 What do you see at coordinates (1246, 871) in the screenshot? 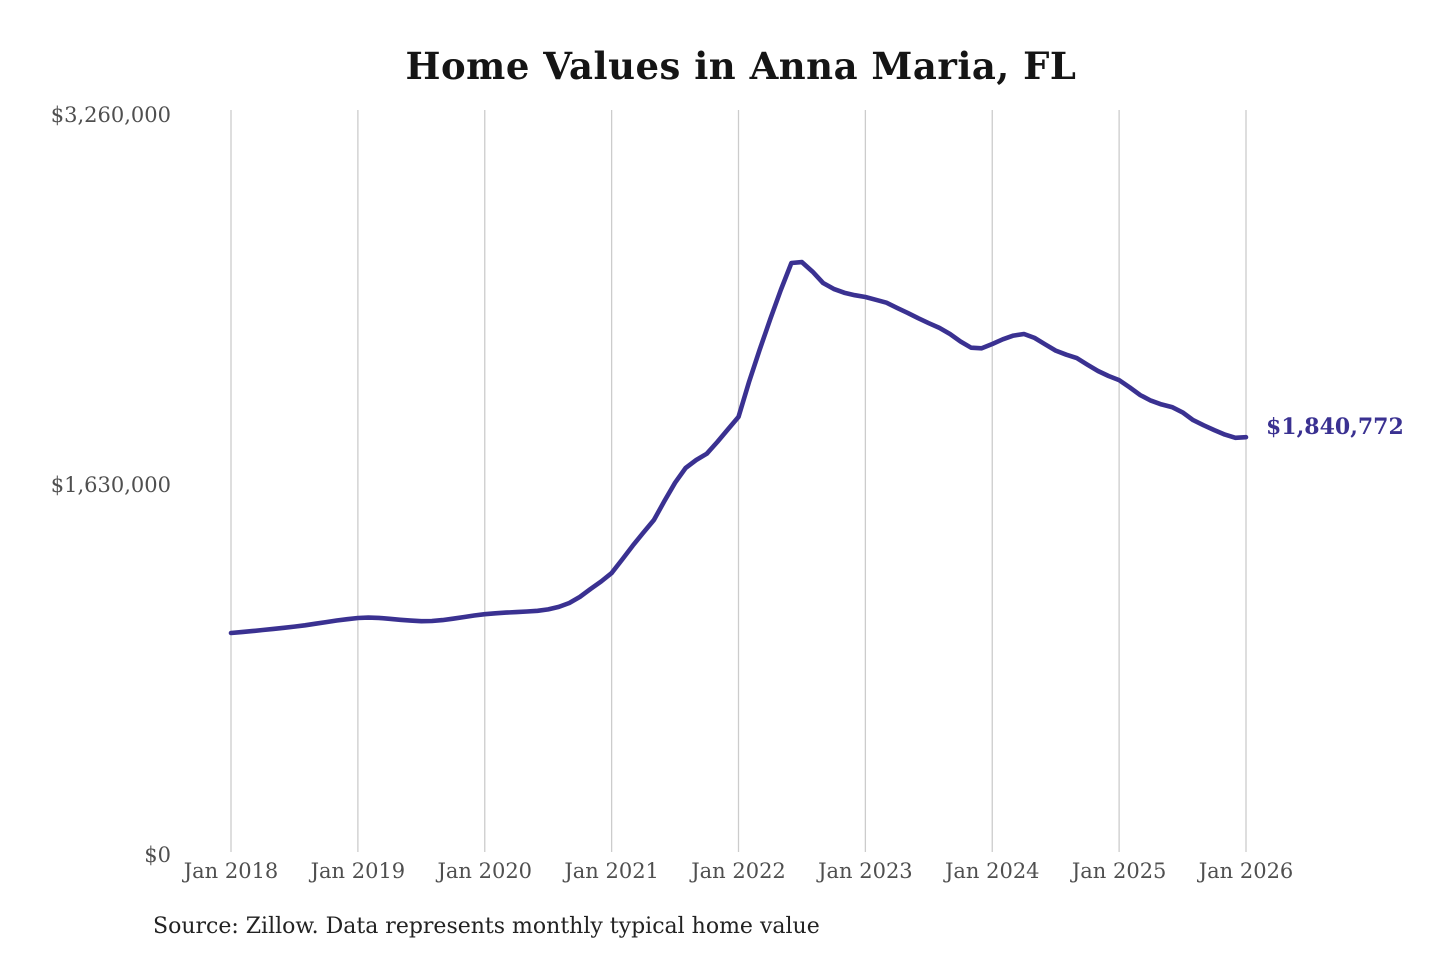
I see `x-axis-label: Jan 2026` at bounding box center [1246, 871].